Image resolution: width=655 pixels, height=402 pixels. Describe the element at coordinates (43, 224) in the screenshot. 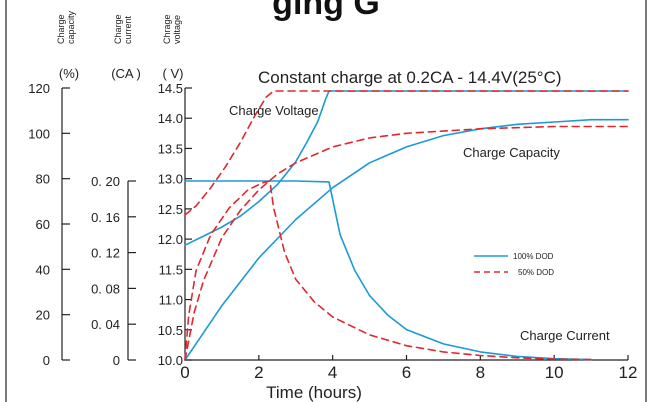

I see `capacity-tick-label: 60` at that location.